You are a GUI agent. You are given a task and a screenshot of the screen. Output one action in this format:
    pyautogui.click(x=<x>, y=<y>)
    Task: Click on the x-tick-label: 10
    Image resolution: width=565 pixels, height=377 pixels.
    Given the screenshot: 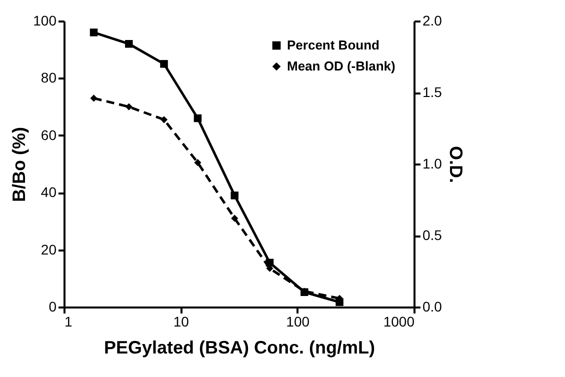 What is the action you would take?
    pyautogui.click(x=181, y=322)
    